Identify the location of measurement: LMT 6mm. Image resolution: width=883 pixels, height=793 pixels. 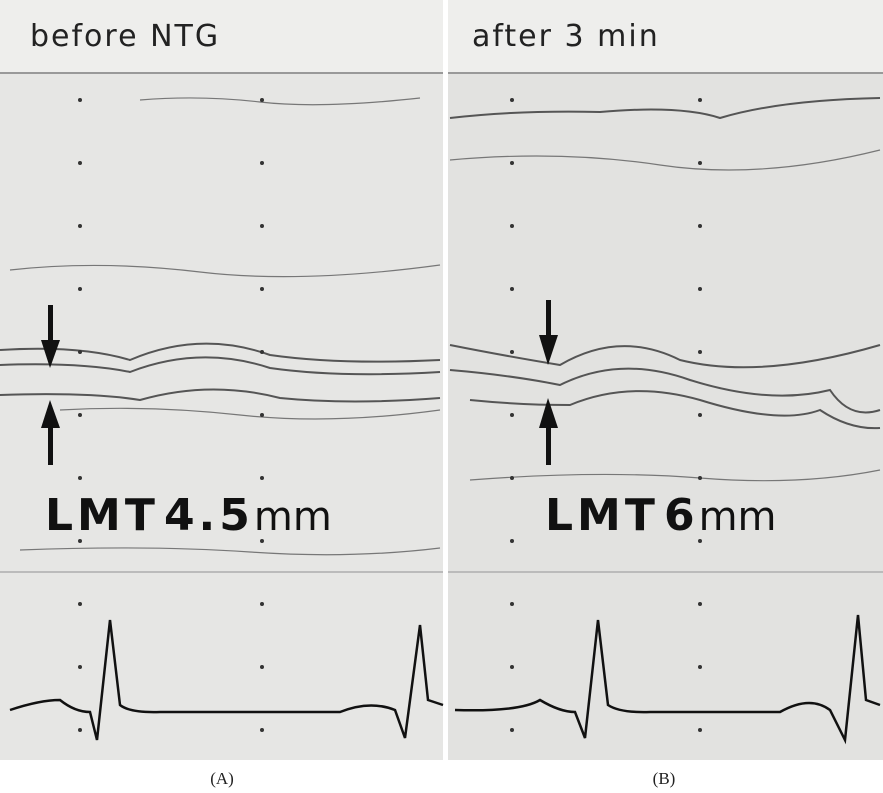
(661, 515).